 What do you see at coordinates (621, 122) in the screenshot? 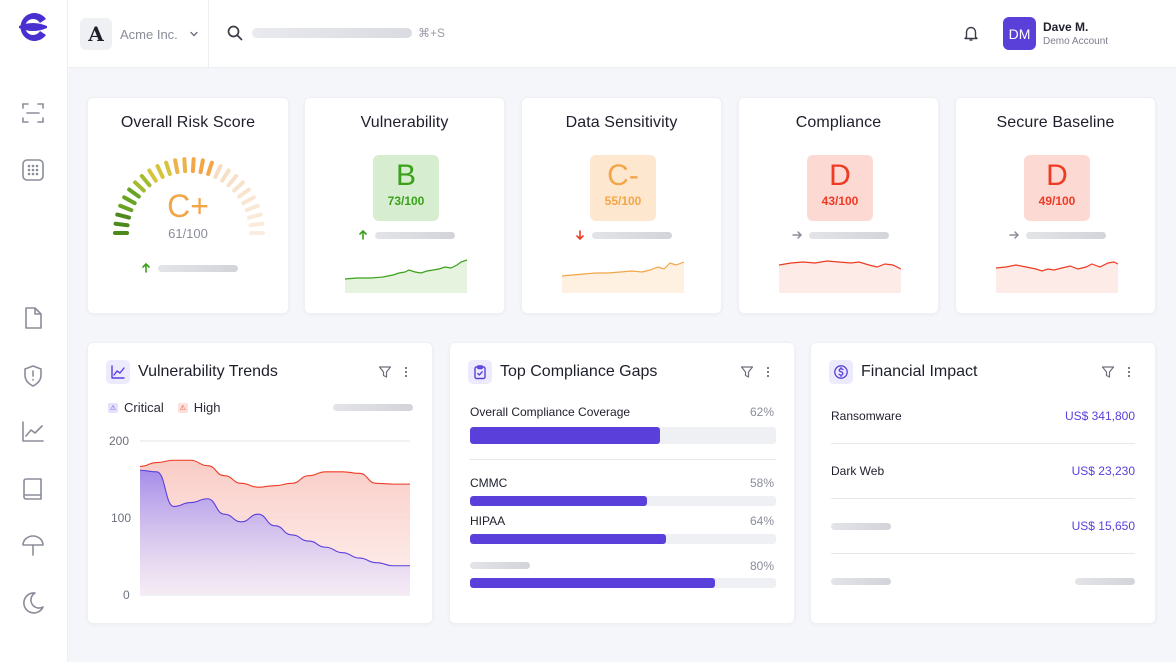
I see `card-title: Data Sensitivity` at bounding box center [621, 122].